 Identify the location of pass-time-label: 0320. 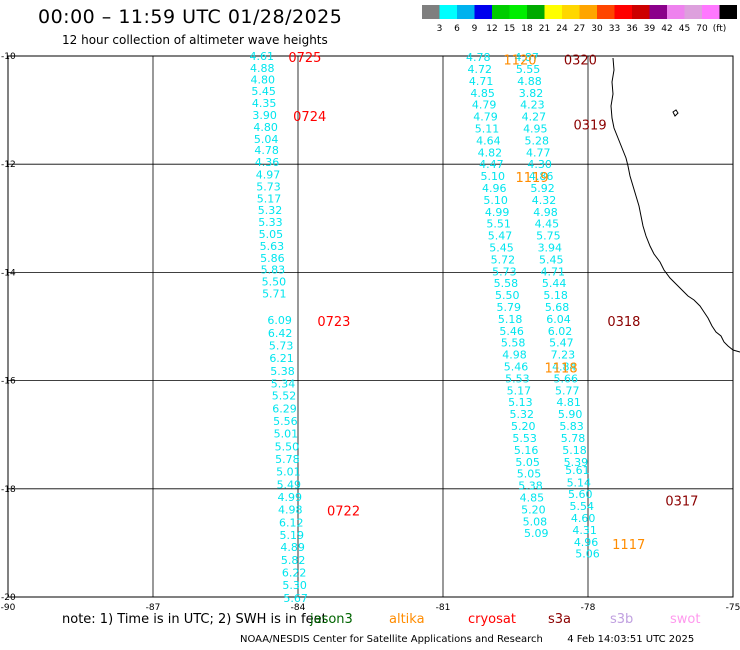
(580, 61).